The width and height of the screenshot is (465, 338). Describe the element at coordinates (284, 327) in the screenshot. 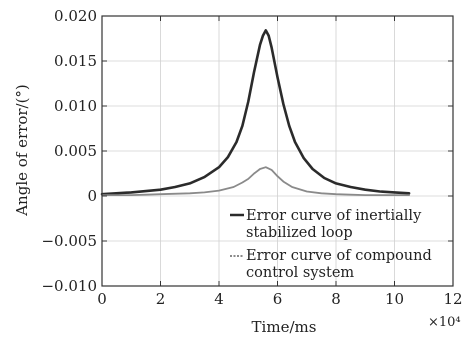

I see `x-axis-label: Time/ms` at that location.